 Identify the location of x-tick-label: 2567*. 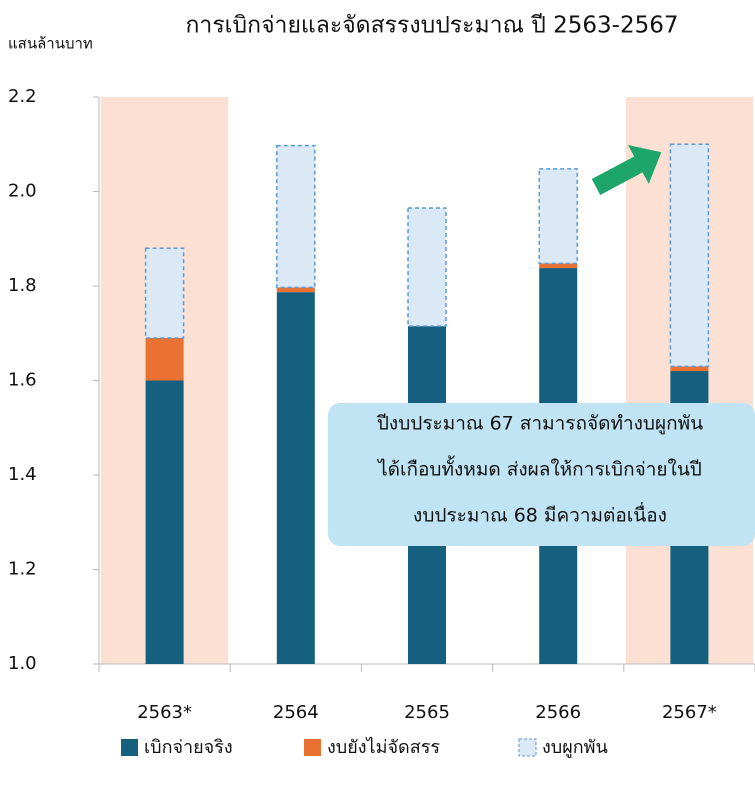
(689, 712).